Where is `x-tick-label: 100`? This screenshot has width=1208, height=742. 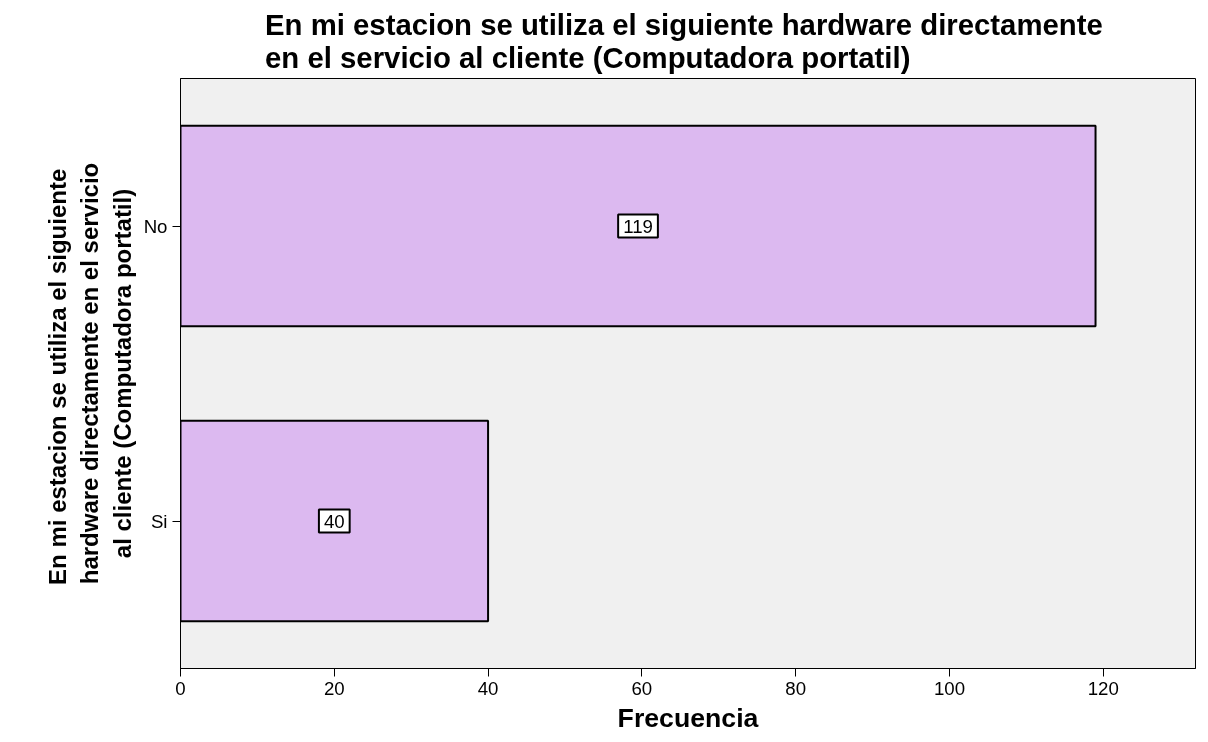
x-tick-label: 100 is located at coordinates (949, 688).